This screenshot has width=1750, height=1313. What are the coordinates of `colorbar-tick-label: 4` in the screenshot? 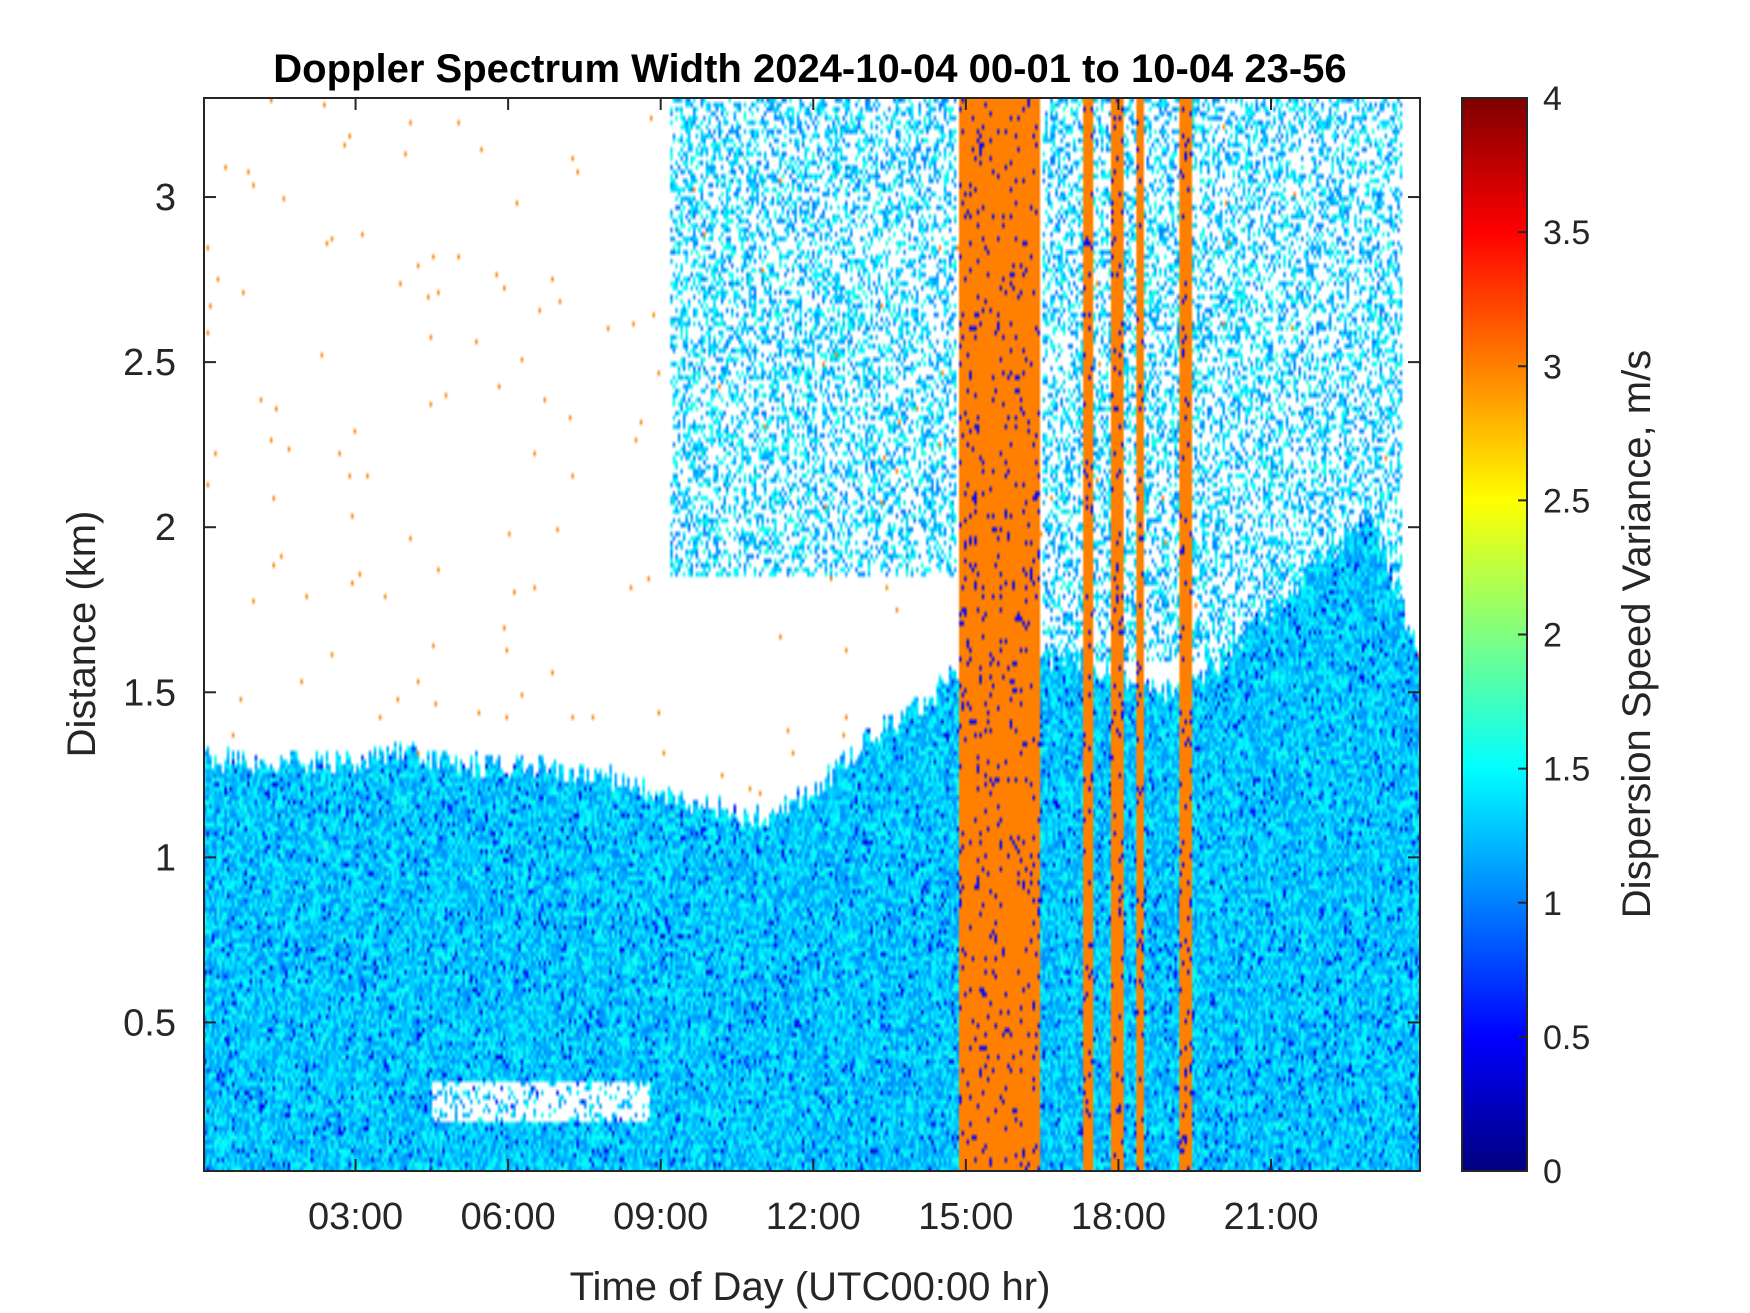 It's located at (1552, 99).